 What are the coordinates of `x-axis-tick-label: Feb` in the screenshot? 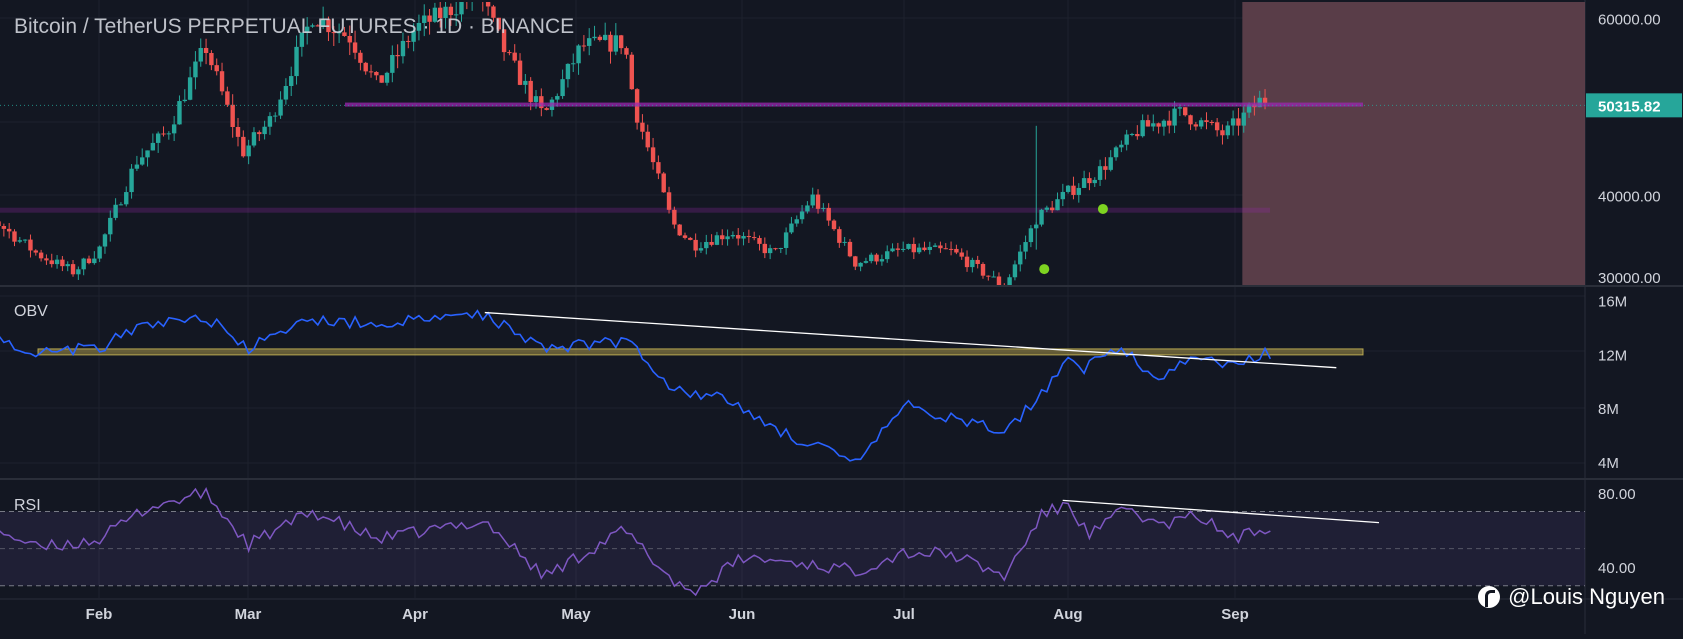 It's located at (99, 614).